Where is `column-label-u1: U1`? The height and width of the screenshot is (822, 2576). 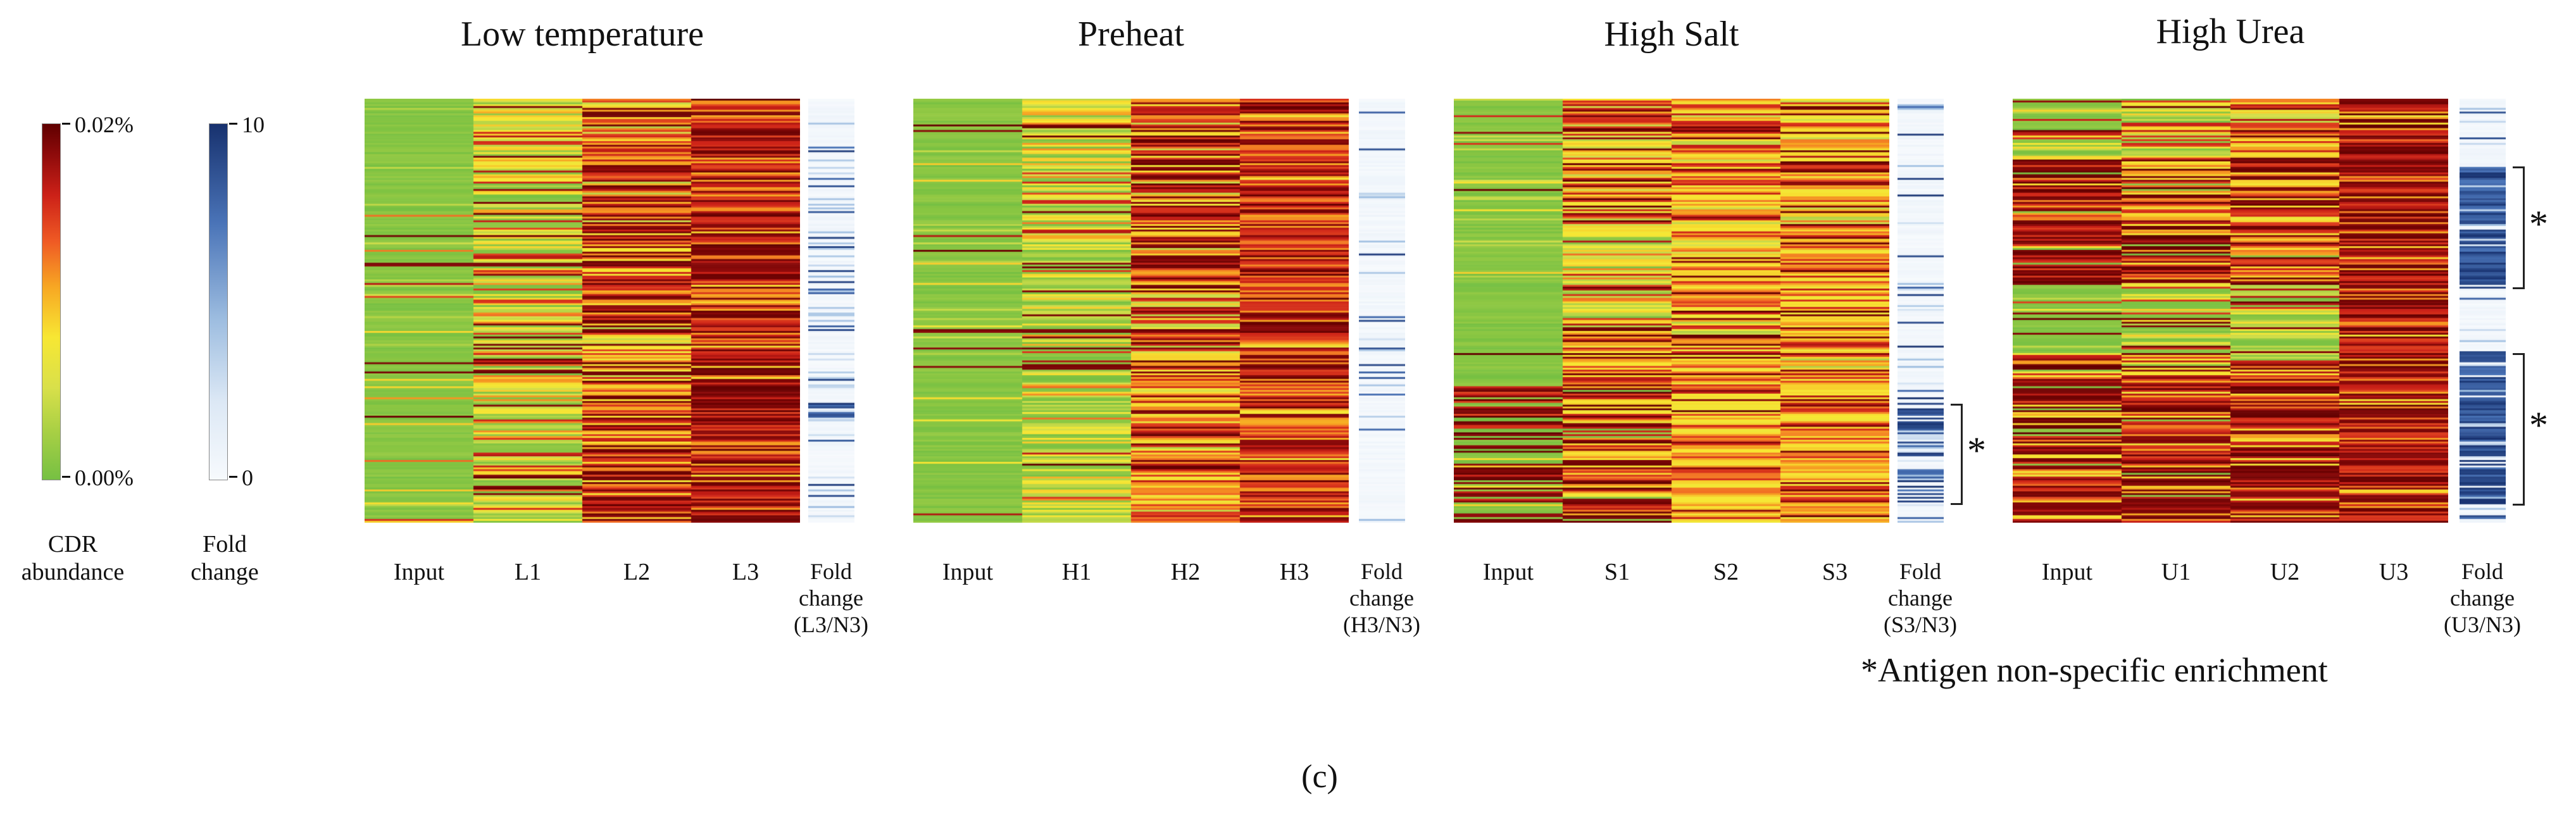 column-label-u1: U1 is located at coordinates (2176, 572).